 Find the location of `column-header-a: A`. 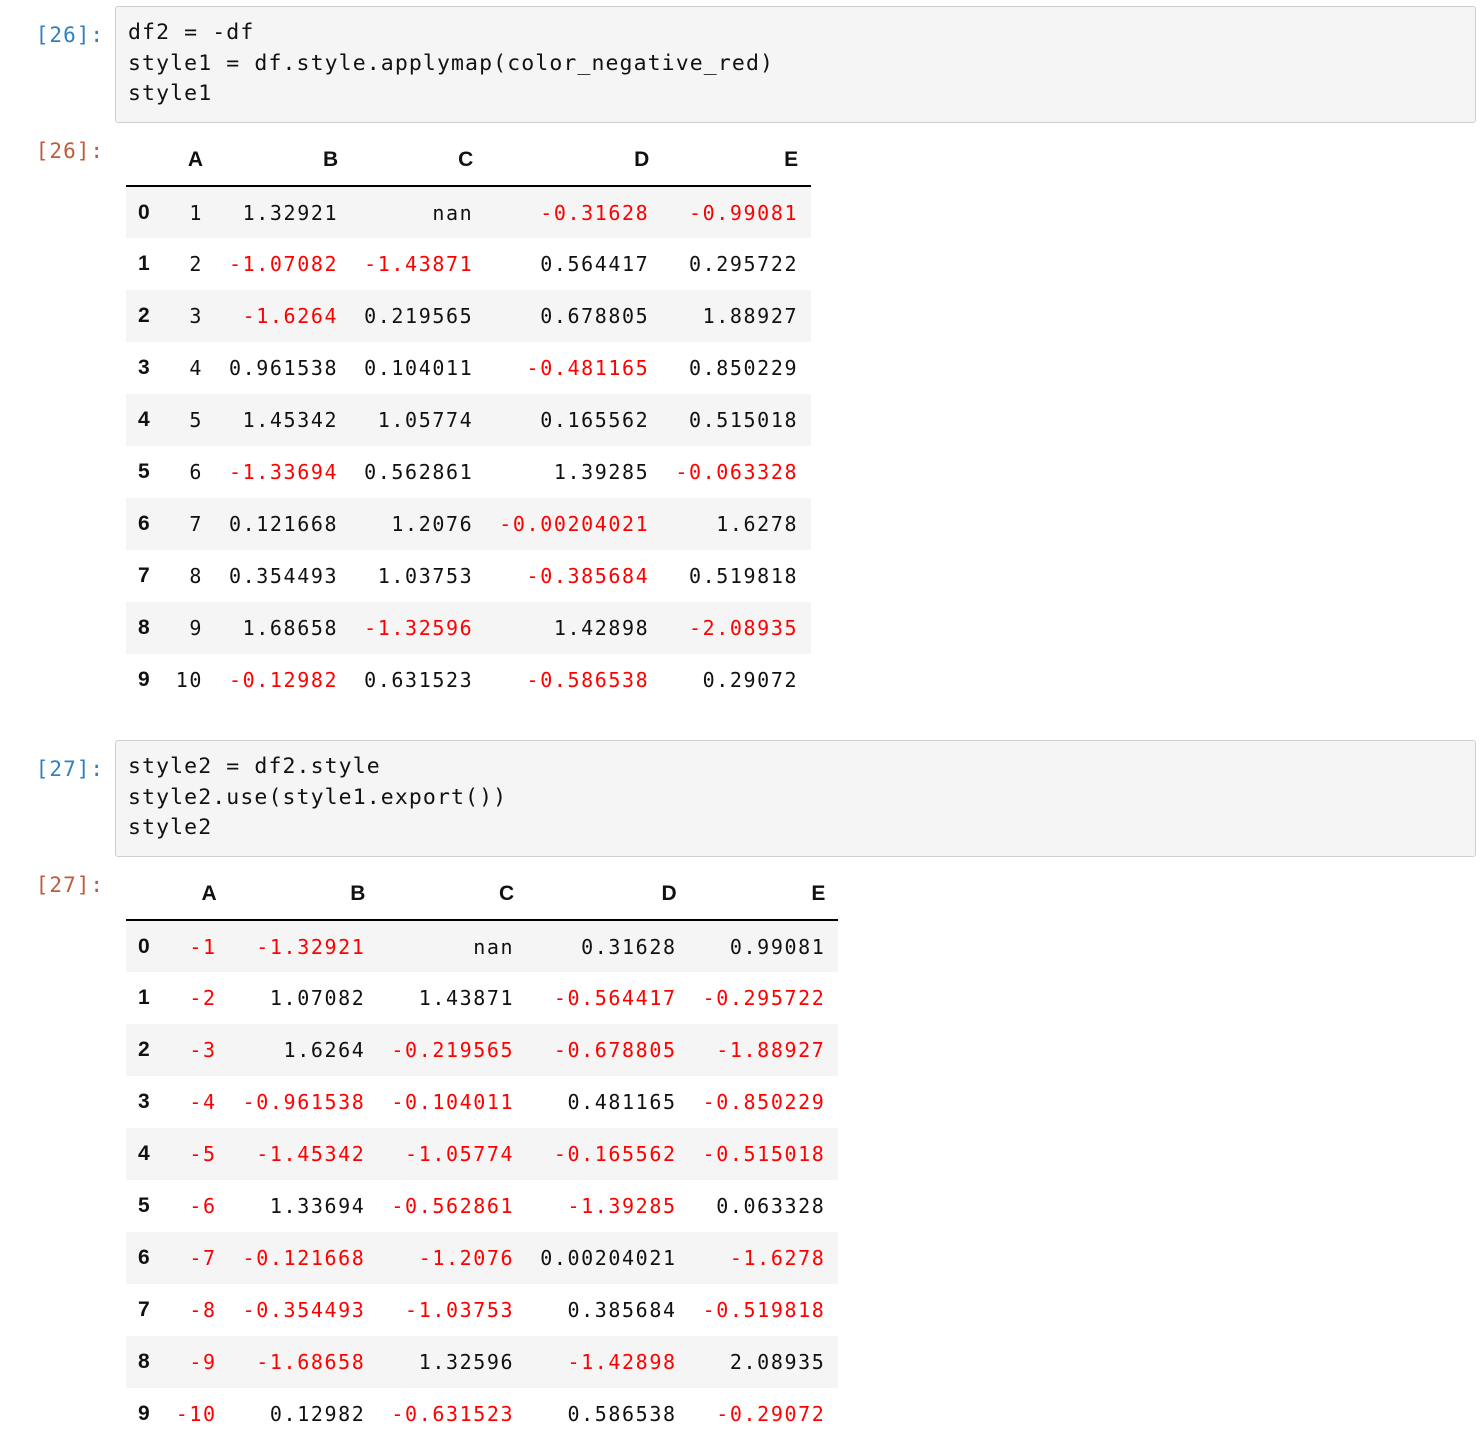

column-header-a: A is located at coordinates (189, 160).